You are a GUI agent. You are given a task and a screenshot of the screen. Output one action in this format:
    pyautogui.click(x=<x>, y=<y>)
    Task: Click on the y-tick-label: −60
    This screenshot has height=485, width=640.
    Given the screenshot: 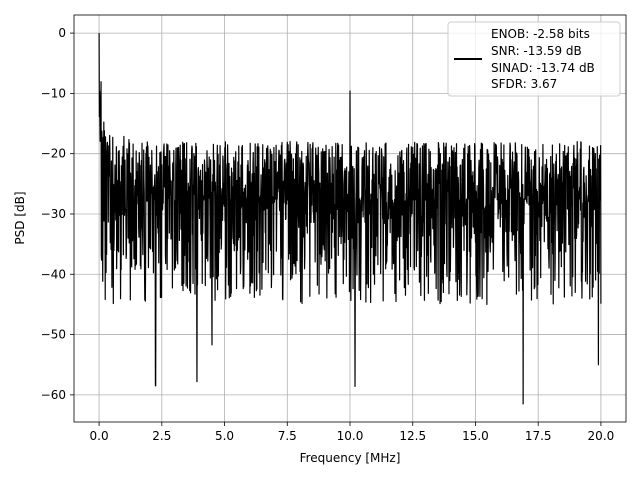 What is the action you would take?
    pyautogui.click(x=53, y=395)
    